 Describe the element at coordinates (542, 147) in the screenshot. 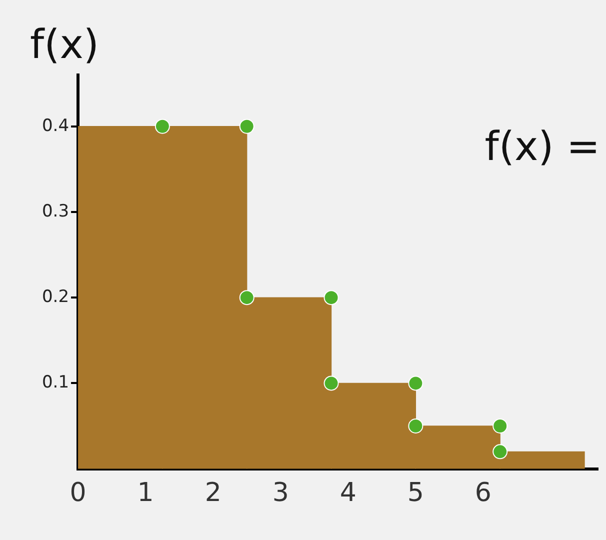

I see `annotation: f(x) =` at that location.